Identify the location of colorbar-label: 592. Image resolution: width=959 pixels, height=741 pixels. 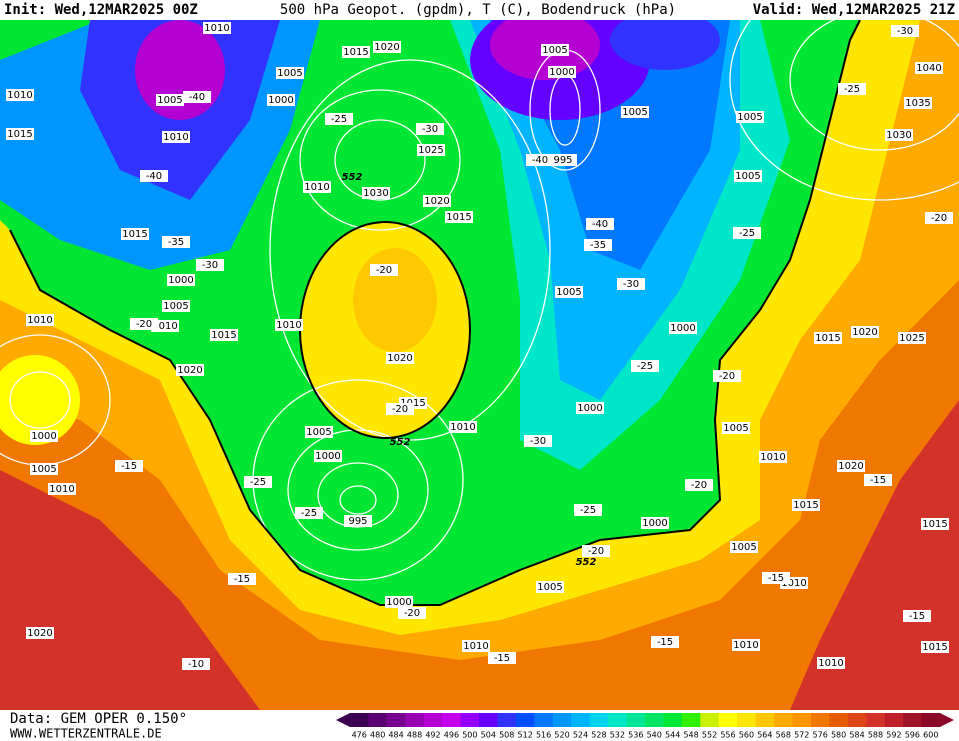
(893, 735).